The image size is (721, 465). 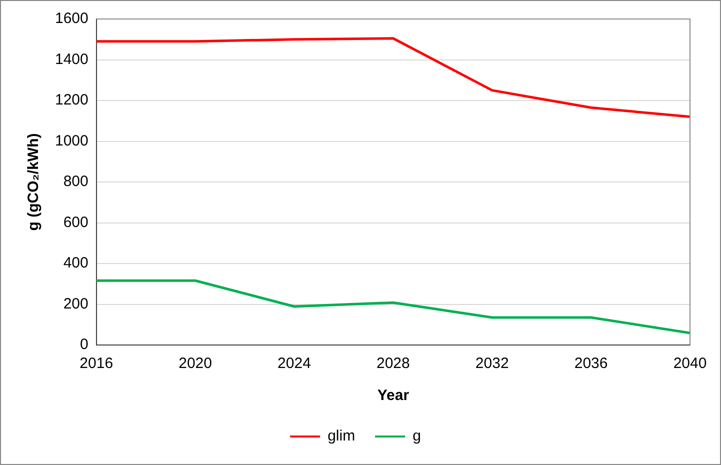 What do you see at coordinates (75, 181) in the screenshot?
I see `y-tick-label: 800` at bounding box center [75, 181].